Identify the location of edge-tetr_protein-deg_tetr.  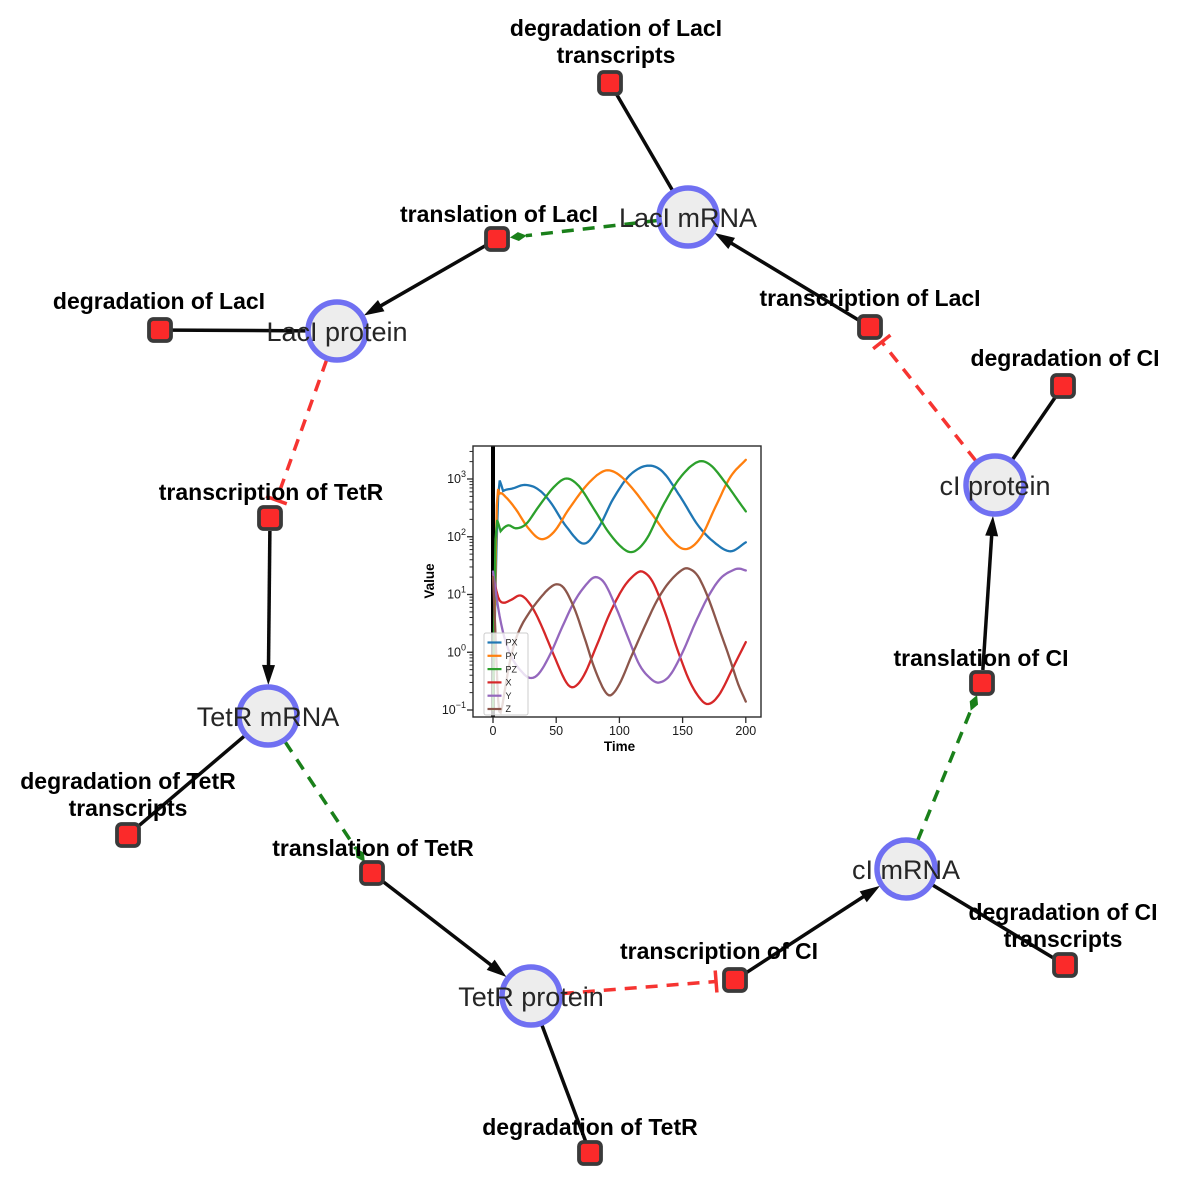
(564, 1083).